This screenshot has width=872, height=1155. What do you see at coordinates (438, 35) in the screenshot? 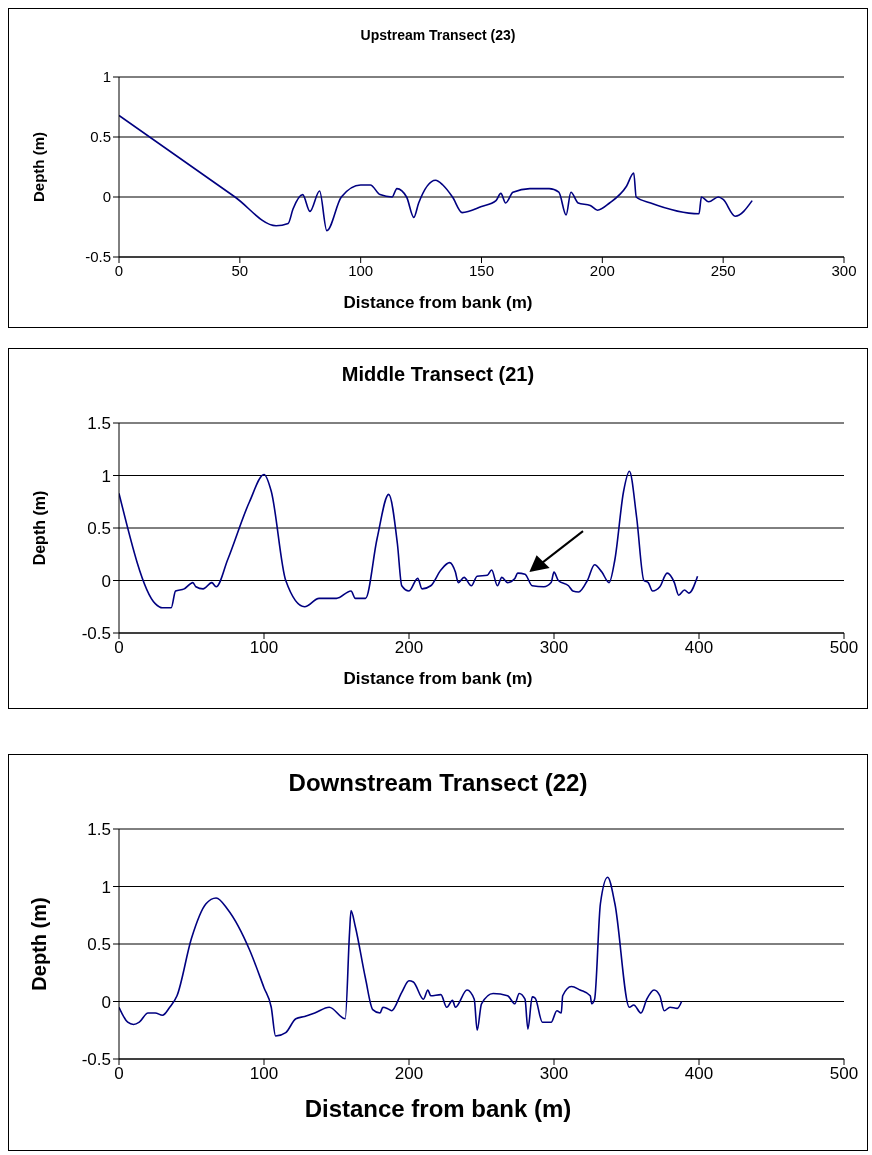
I see `chart-title: Upstream Transect (23)` at bounding box center [438, 35].